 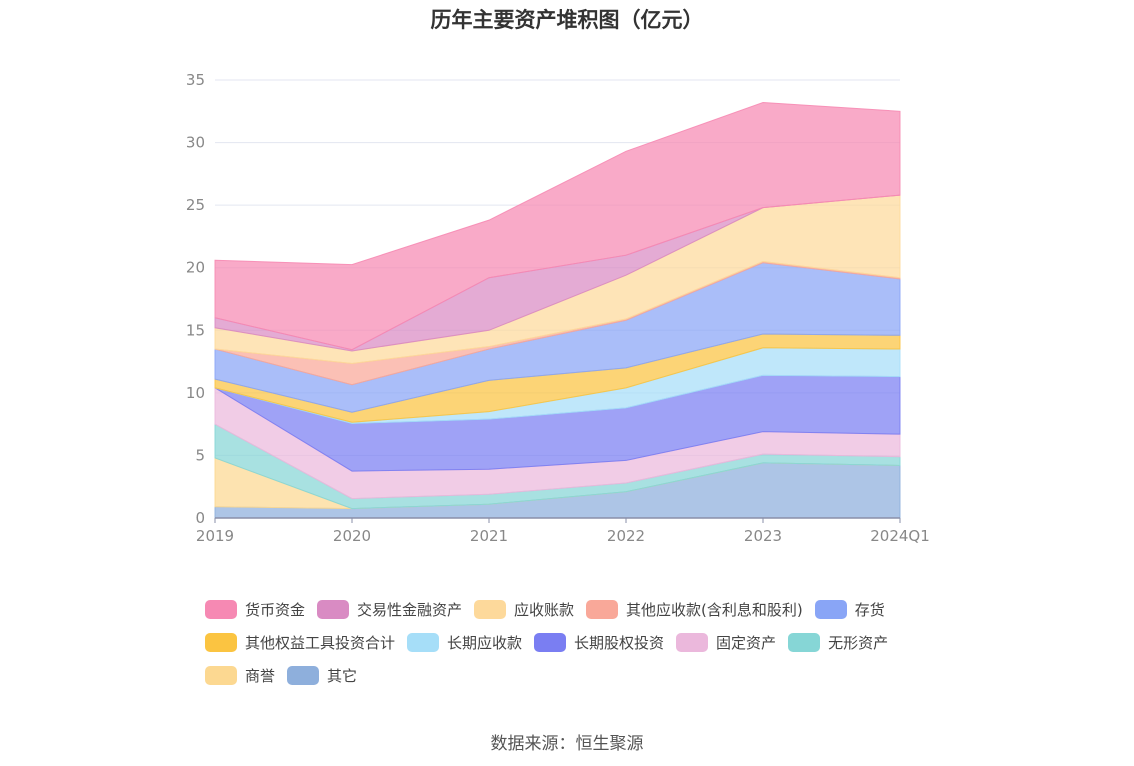 I want to click on legend-item: 应收账款, so click(x=524, y=609).